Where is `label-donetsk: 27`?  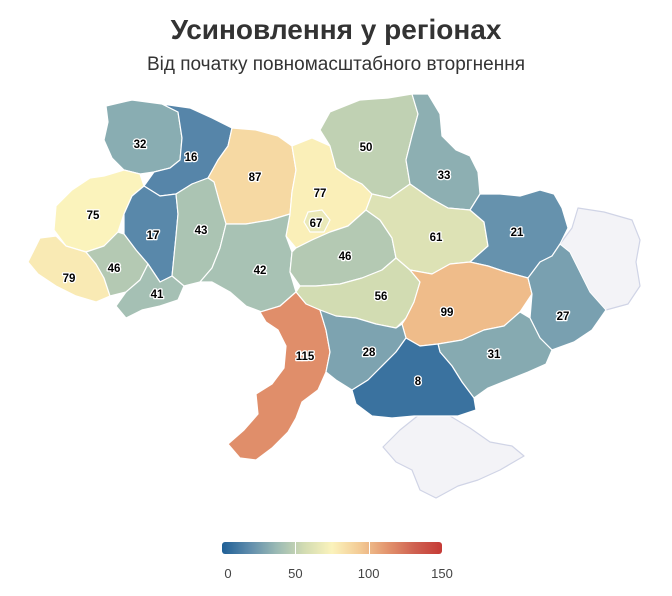 label-donetsk: 27 is located at coordinates (563, 317).